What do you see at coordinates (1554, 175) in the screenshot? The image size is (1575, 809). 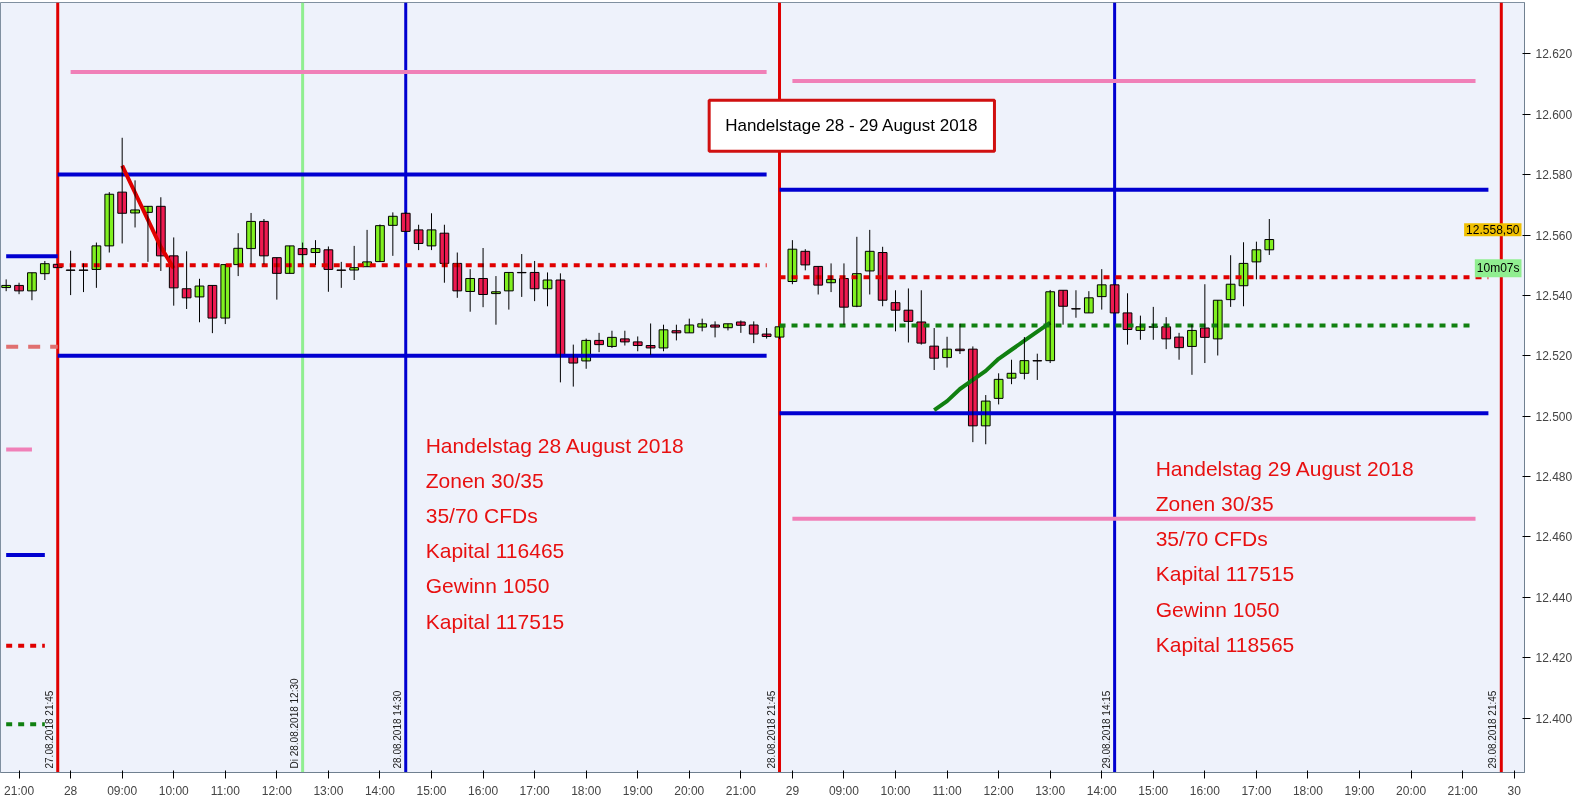 I see `y-tick-label: 12.580` at bounding box center [1554, 175].